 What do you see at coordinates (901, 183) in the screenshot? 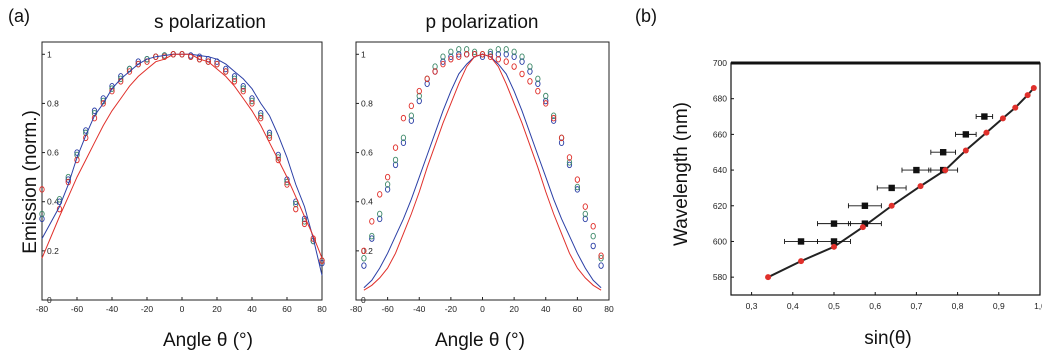
I see `w-fit-line` at bounding box center [901, 183].